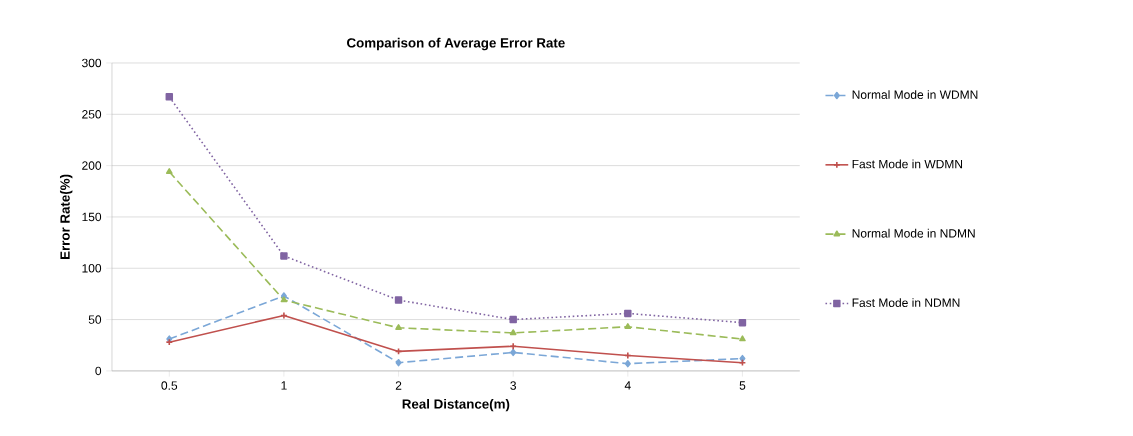 This screenshot has width=1133, height=436. I want to click on legend-label: Normal Mode in NDMN, so click(913, 233).